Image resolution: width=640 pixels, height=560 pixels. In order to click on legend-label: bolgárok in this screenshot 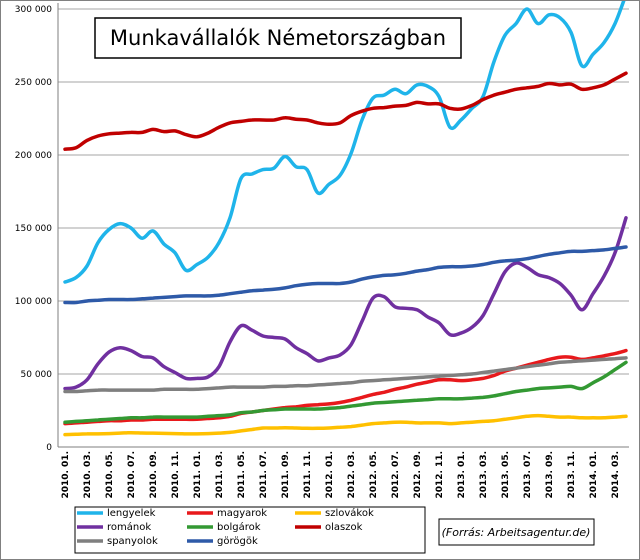, I will do `click(239, 527)`.